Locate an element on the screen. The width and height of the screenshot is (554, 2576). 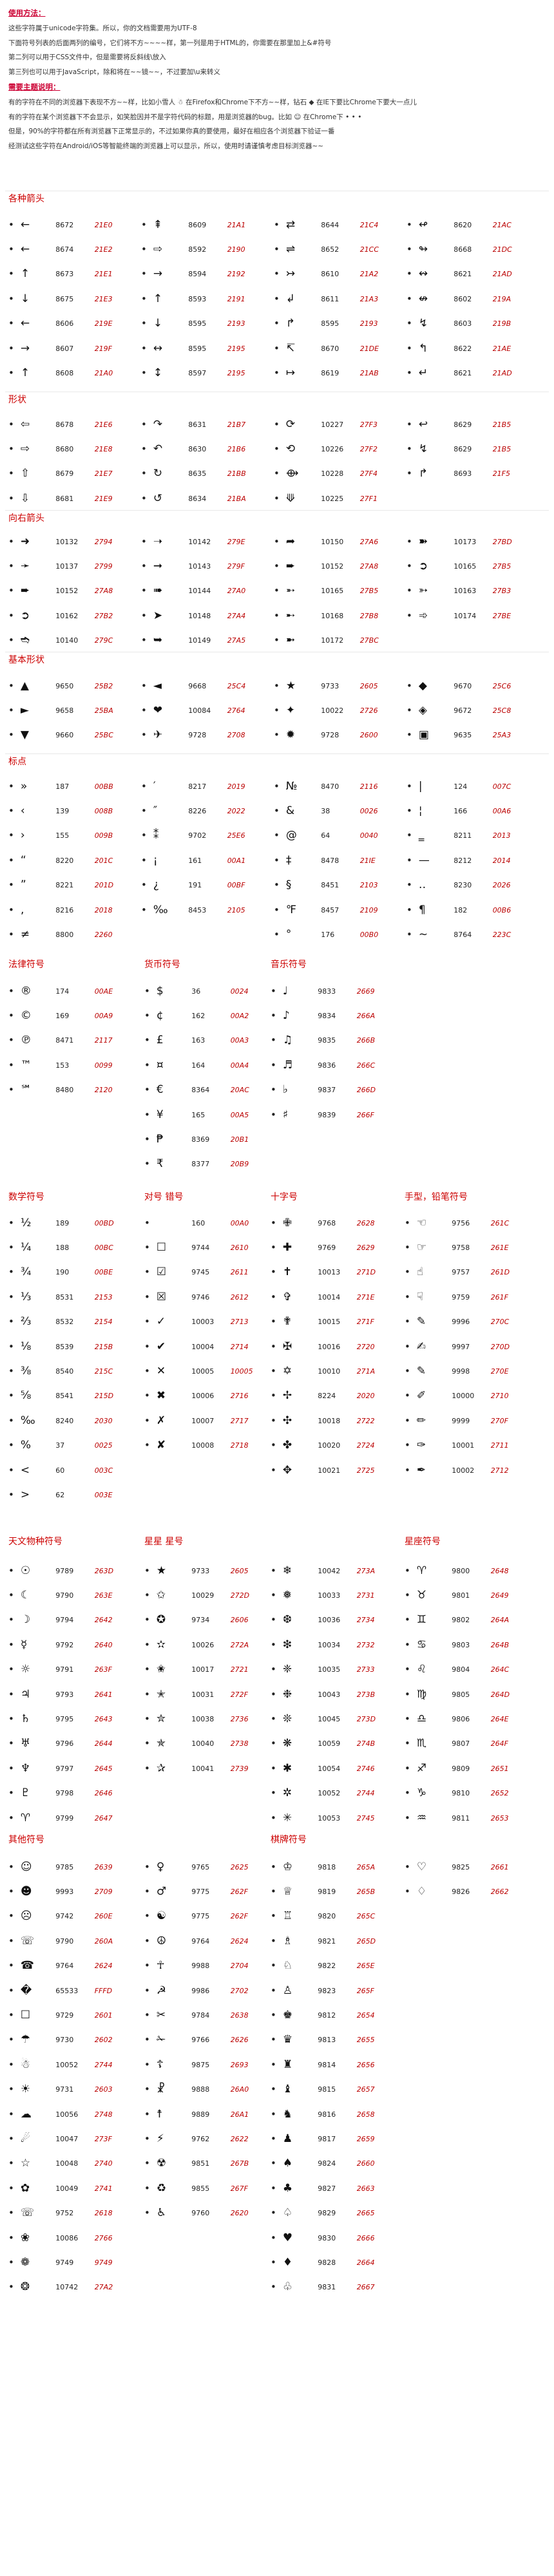
symbol-entry: • ✚ 9769 2629 is located at coordinates (337, 1247).